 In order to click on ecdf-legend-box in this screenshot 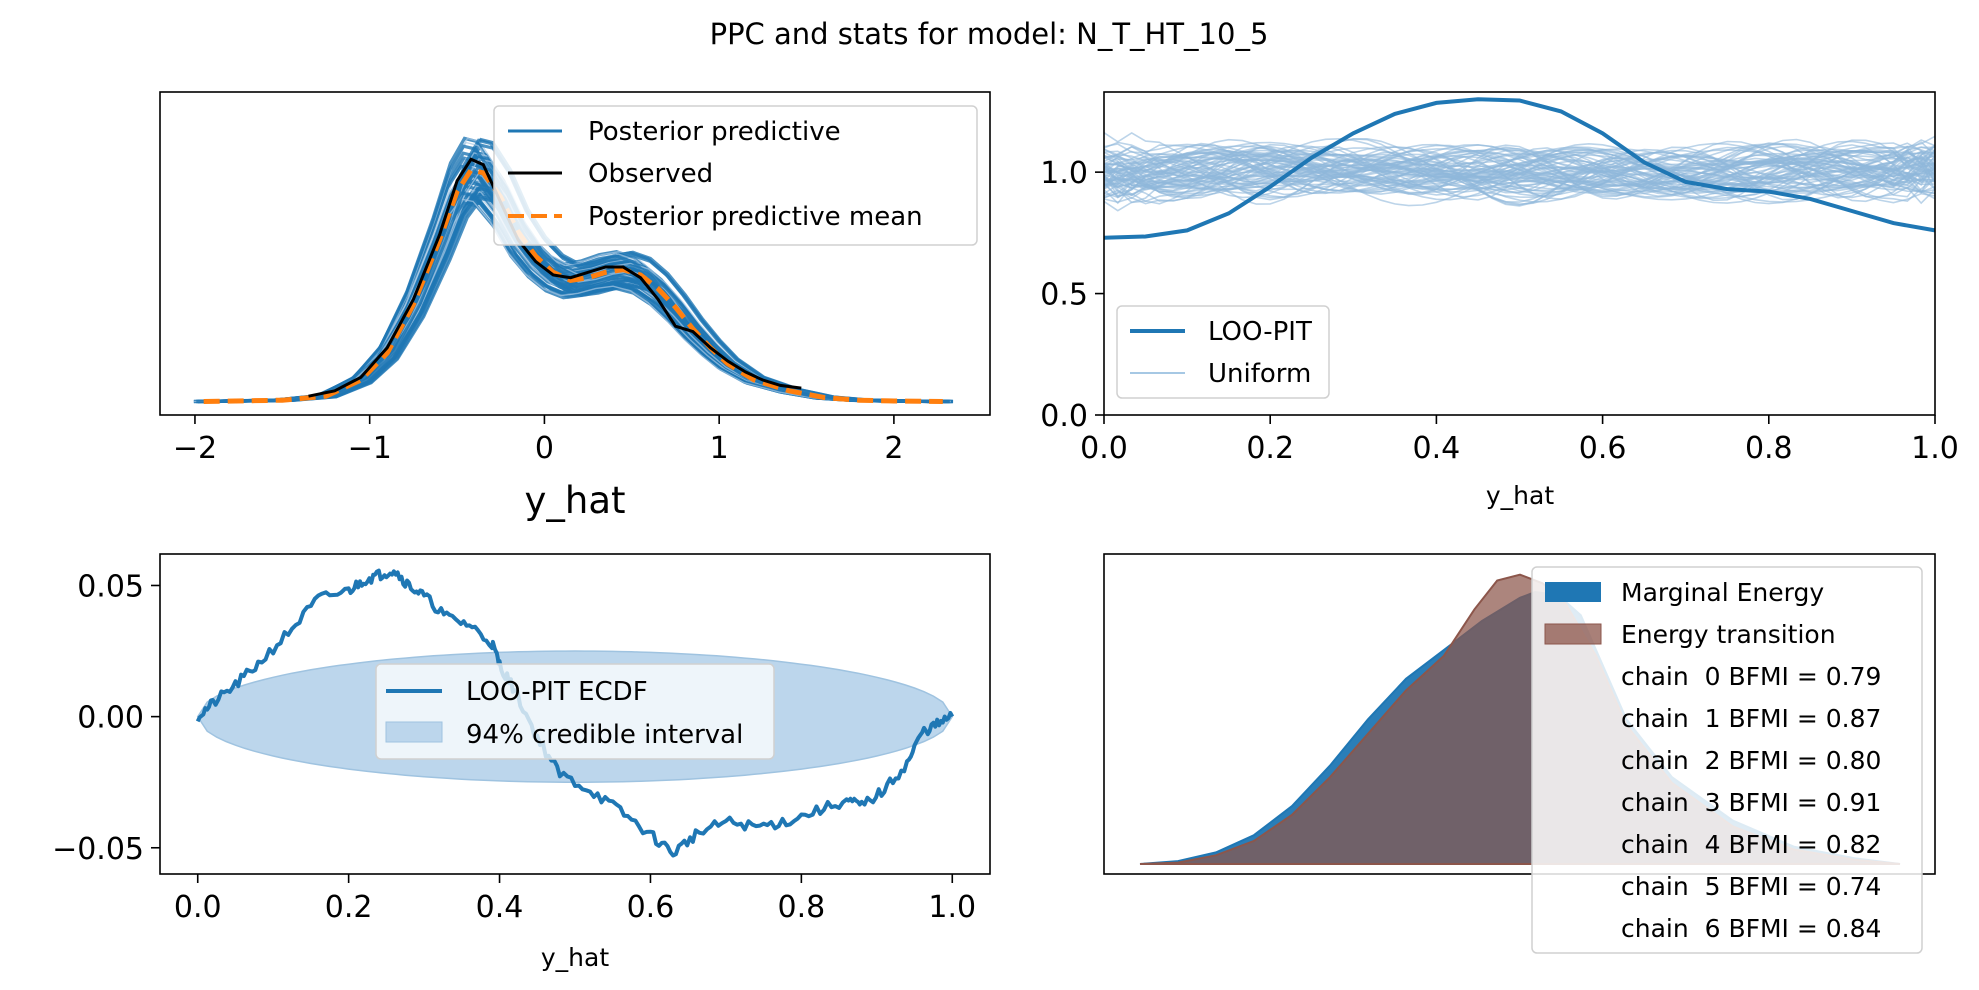, I will do `click(575, 711)`.